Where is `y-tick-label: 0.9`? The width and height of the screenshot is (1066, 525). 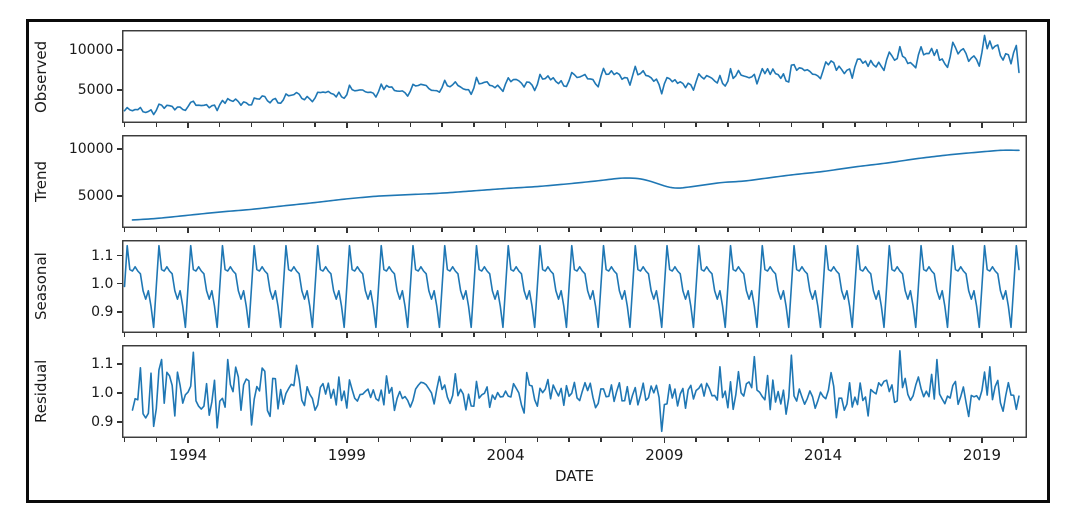 y-tick-label: 0.9 is located at coordinates (102, 311).